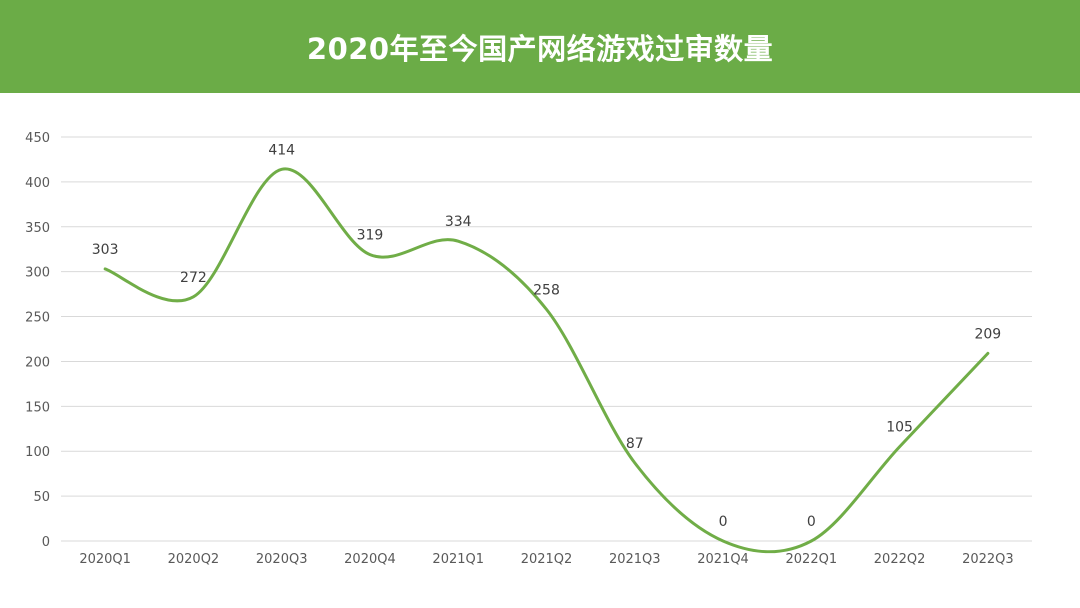 This screenshot has width=1080, height=608. What do you see at coordinates (37, 318) in the screenshot?
I see `y-tick-label: 250` at bounding box center [37, 318].